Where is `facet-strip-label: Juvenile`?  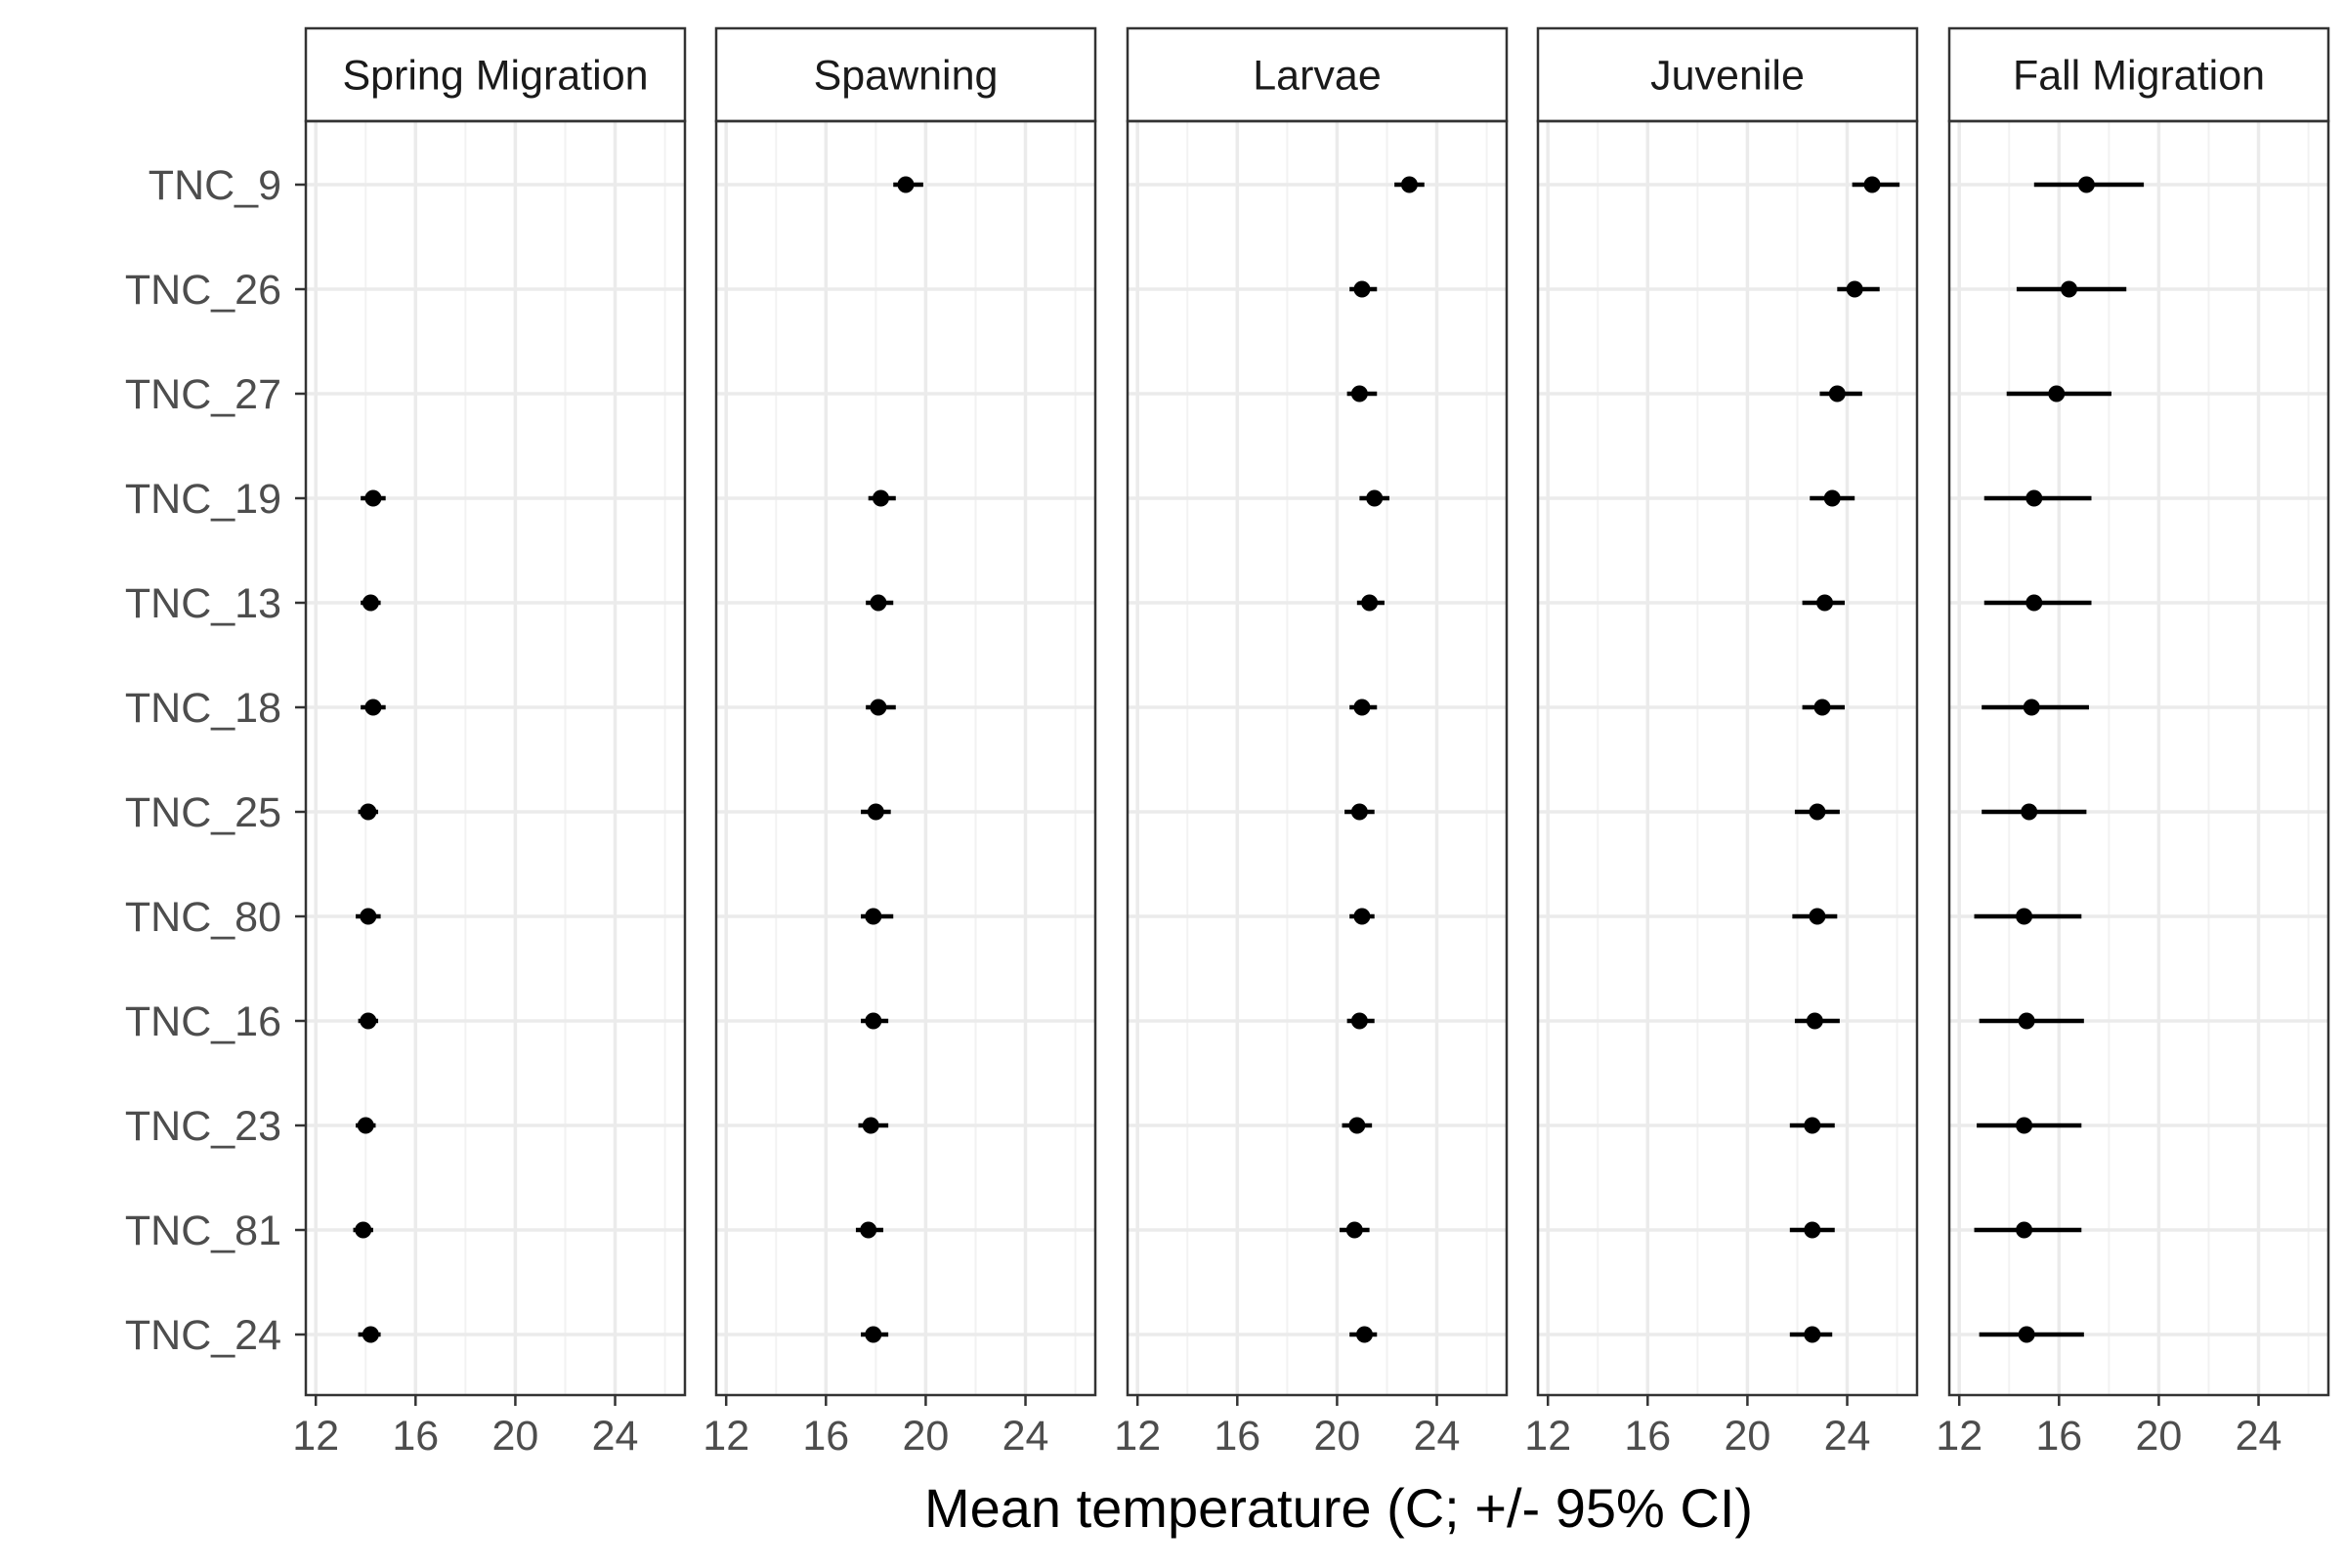 facet-strip-label: Juvenile is located at coordinates (1727, 76).